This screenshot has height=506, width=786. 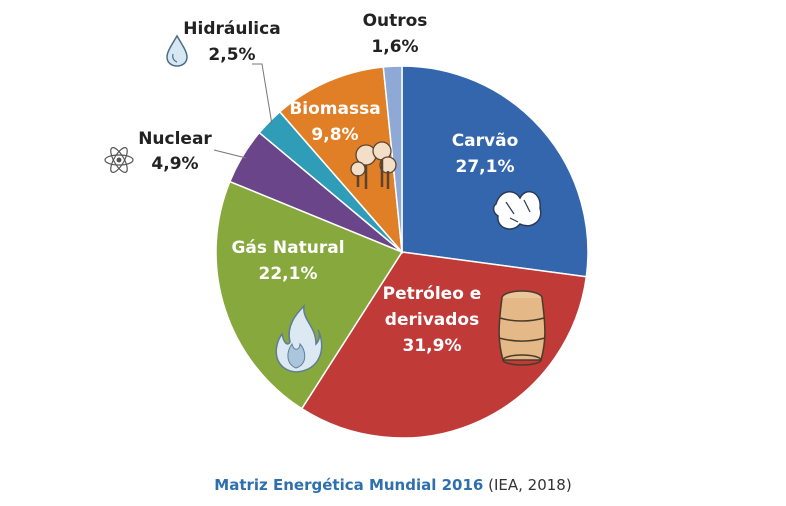 What do you see at coordinates (230, 154) in the screenshot?
I see `leader-line-nuclear` at bounding box center [230, 154].